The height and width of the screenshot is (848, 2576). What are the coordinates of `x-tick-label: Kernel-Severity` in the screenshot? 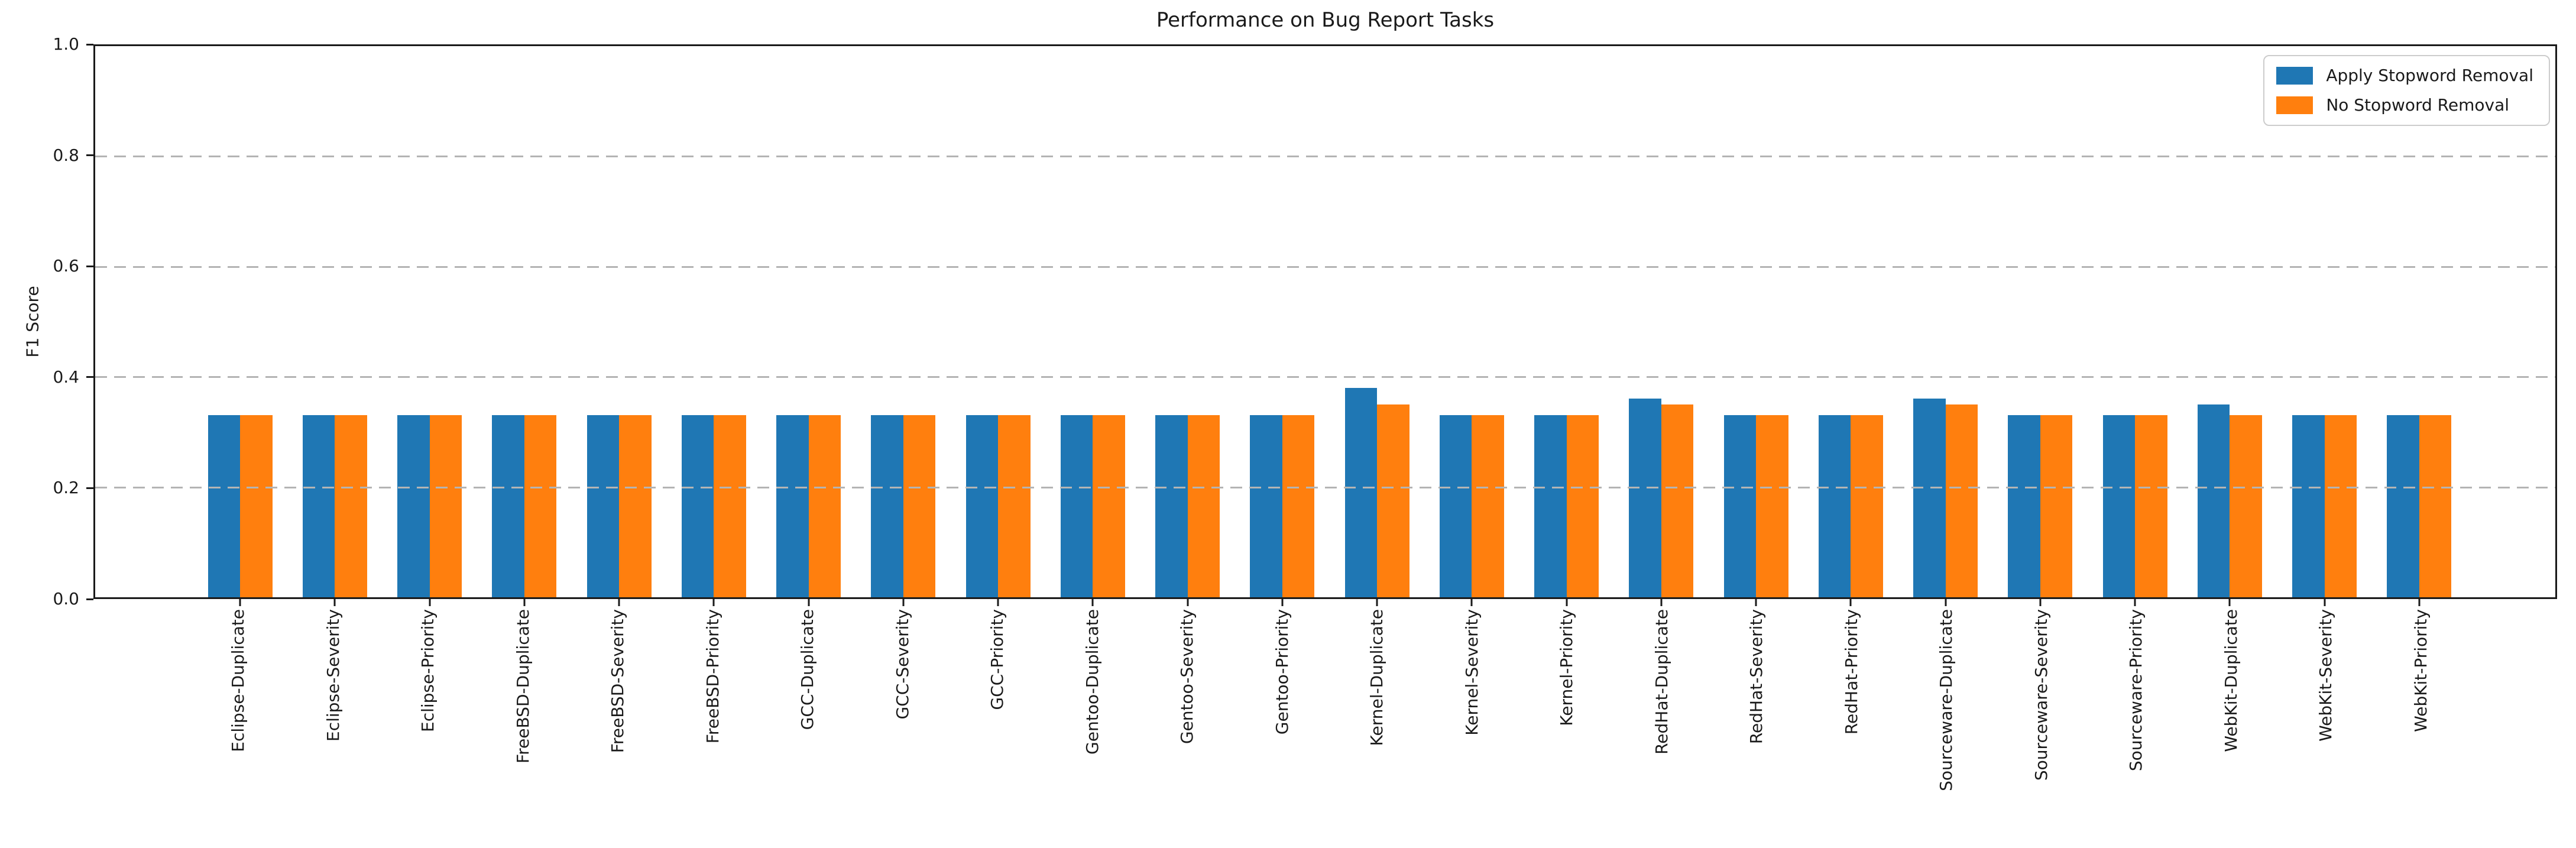 It's located at (1472, 672).